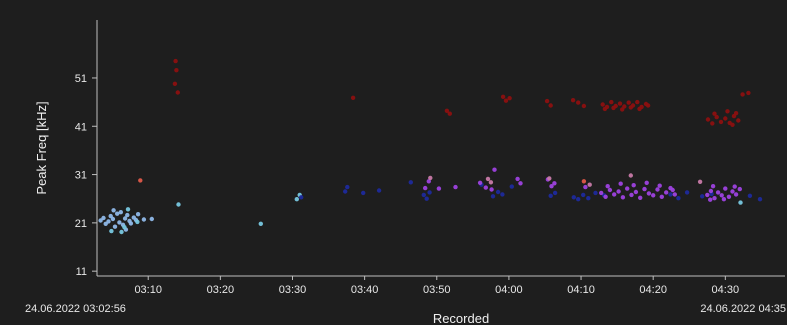 This screenshot has height=325, width=787. Describe the element at coordinates (75, 309) in the screenshot. I see `x-start-label: 24.06.2022 03:02:56` at that location.